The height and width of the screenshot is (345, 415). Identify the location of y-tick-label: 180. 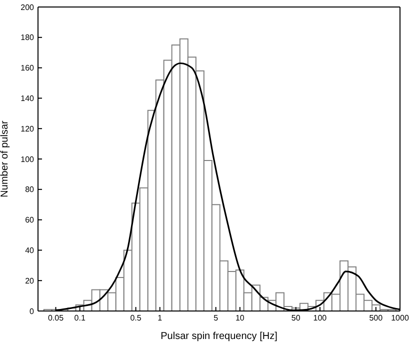
(27, 37).